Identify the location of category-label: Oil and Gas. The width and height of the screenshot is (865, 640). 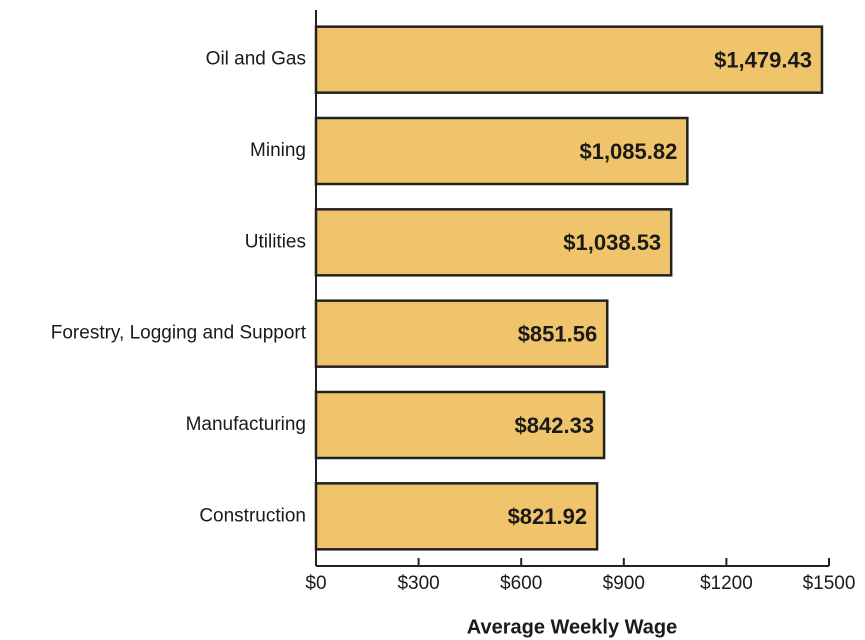
(256, 59).